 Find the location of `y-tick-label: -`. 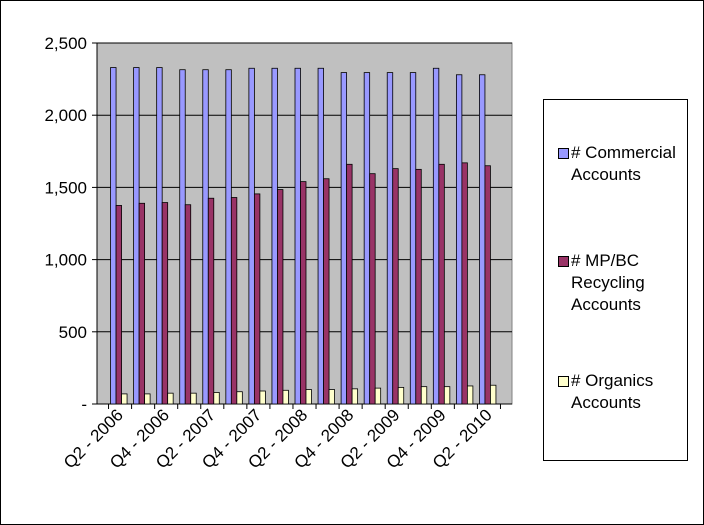

y-tick-label: - is located at coordinates (84, 404).